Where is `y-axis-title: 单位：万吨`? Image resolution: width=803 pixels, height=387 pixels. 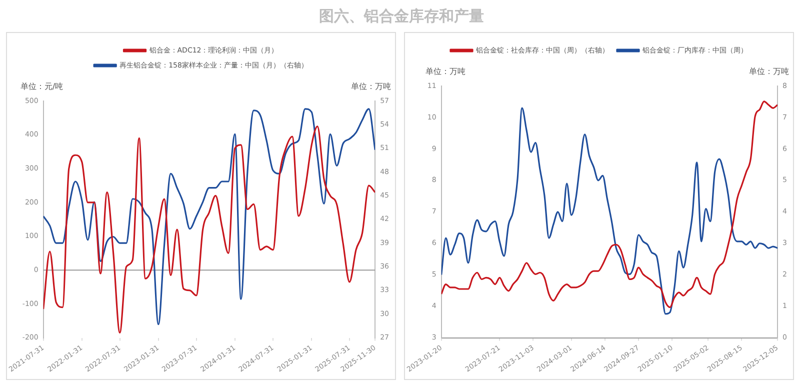 y-axis-title: 单位：万吨 is located at coordinates (445, 71).